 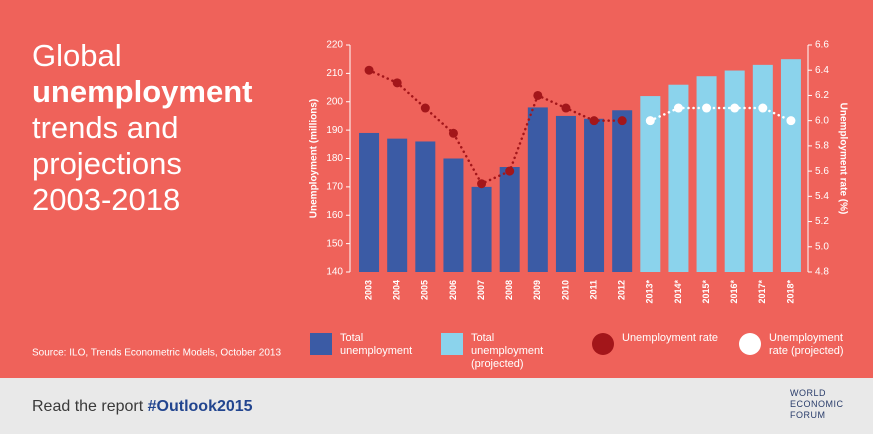 I want to click on x-tick-label: 2012, so click(x=622, y=290).